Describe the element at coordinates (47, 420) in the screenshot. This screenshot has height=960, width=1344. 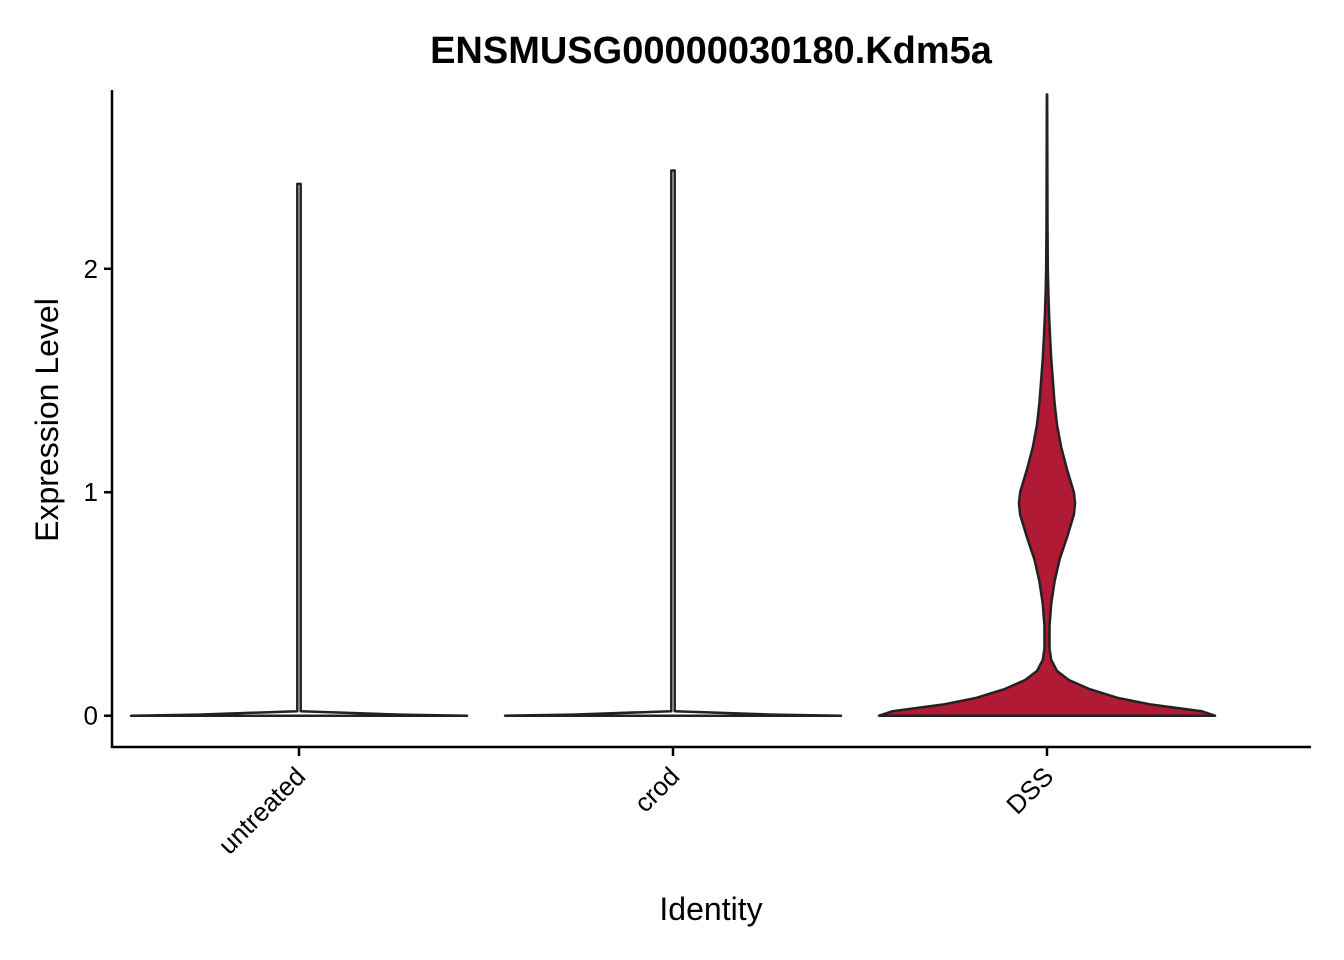
I see `y-axis-title: Expression Level` at that location.